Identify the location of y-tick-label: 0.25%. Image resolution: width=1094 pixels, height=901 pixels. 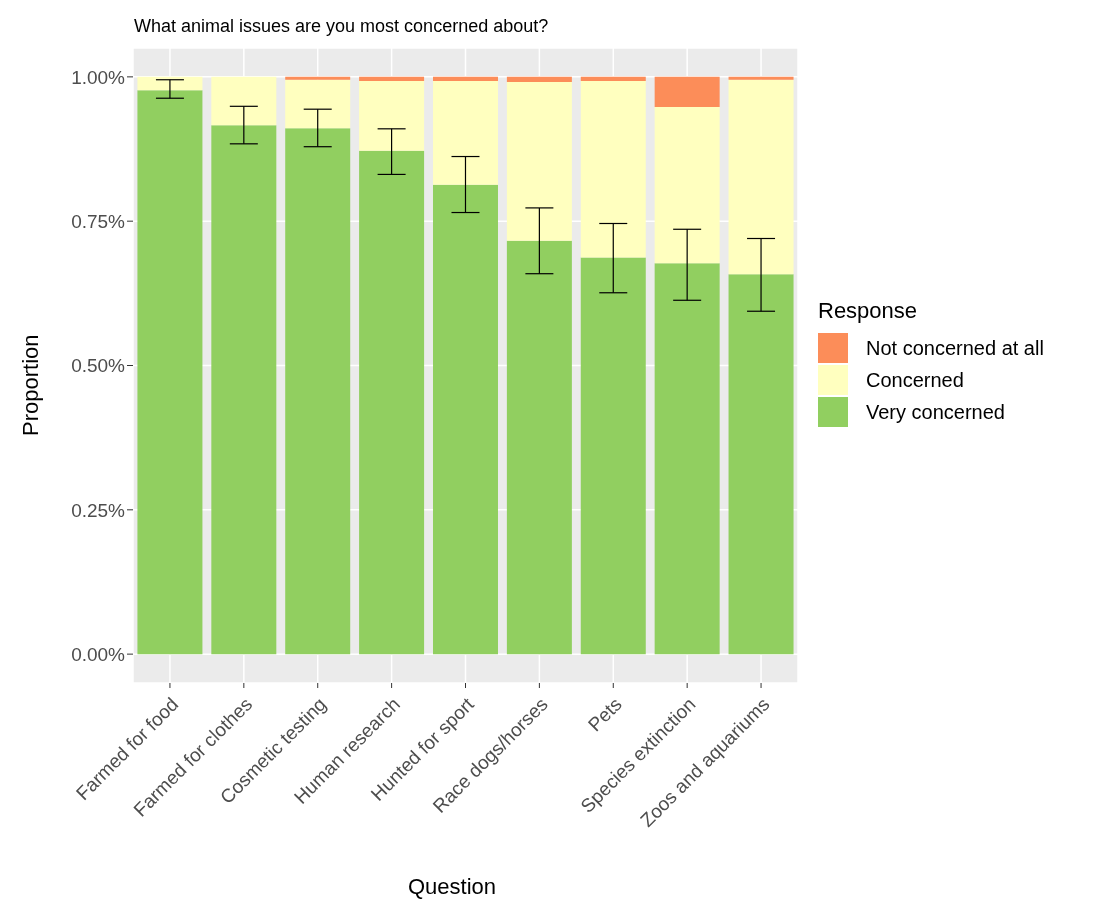
(98, 510).